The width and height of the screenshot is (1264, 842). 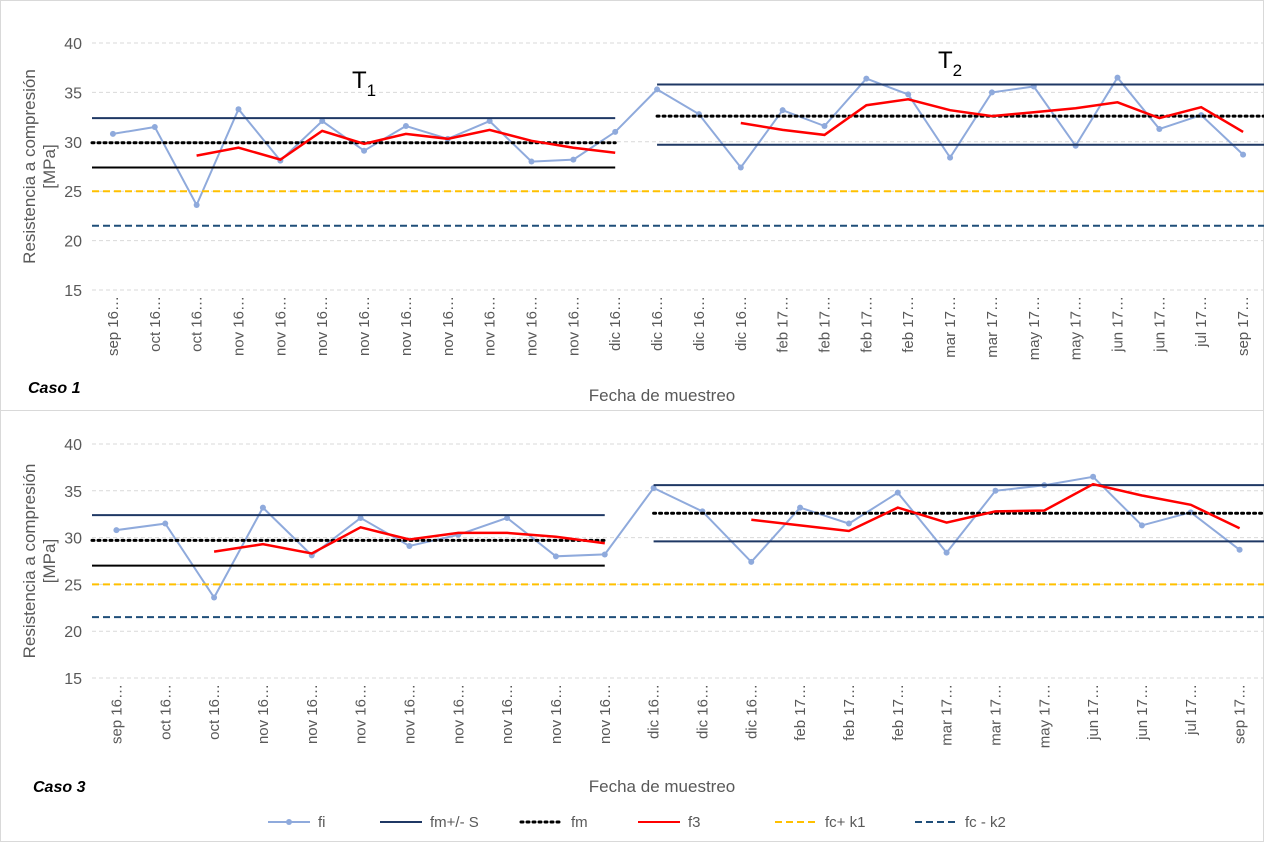 I want to click on legend-marker, so click(x=289, y=822).